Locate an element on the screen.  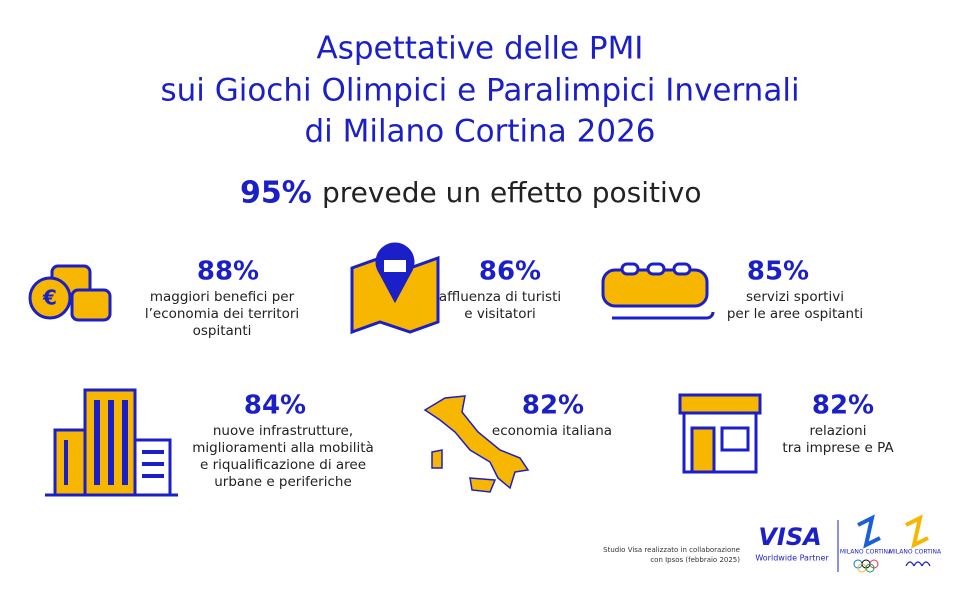
coins-icon: € is located at coordinates (70, 293).